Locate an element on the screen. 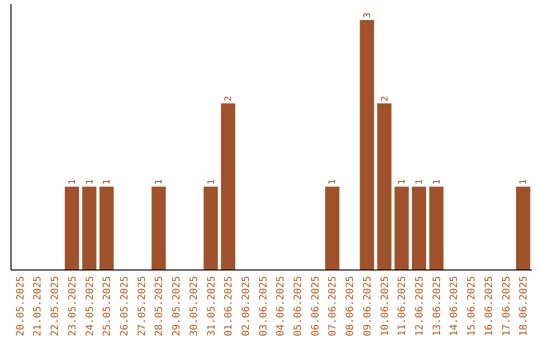 This screenshot has height=340, width=540. x-tick-label: 15.06.2025 is located at coordinates (472, 306).